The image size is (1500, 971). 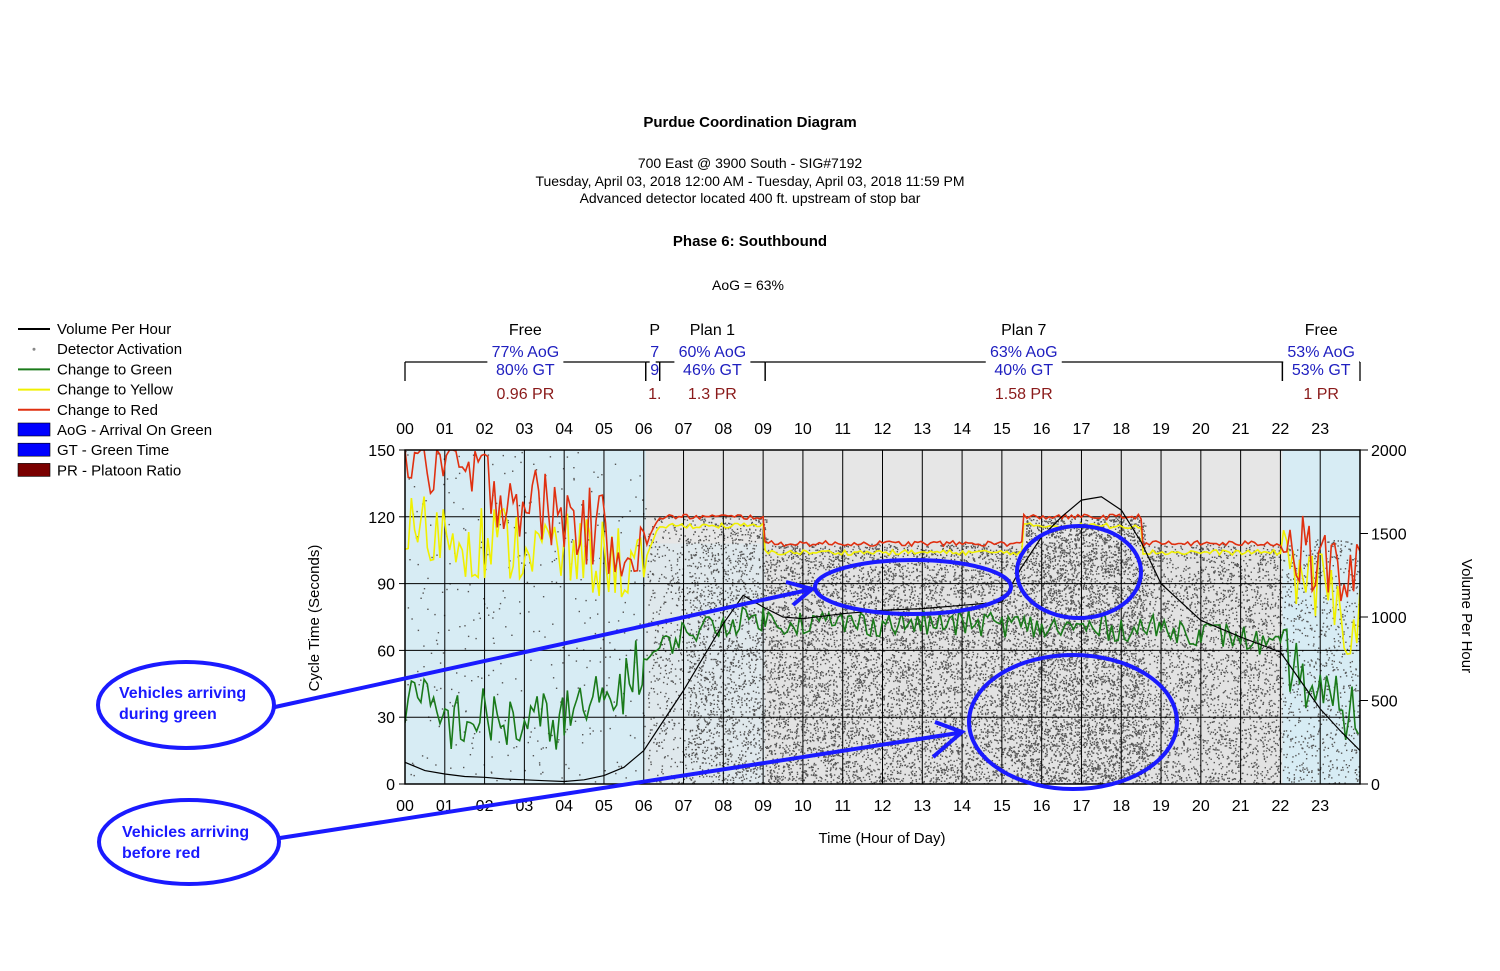 I want to click on legend-label: GT - Green Time, so click(x=113, y=450).